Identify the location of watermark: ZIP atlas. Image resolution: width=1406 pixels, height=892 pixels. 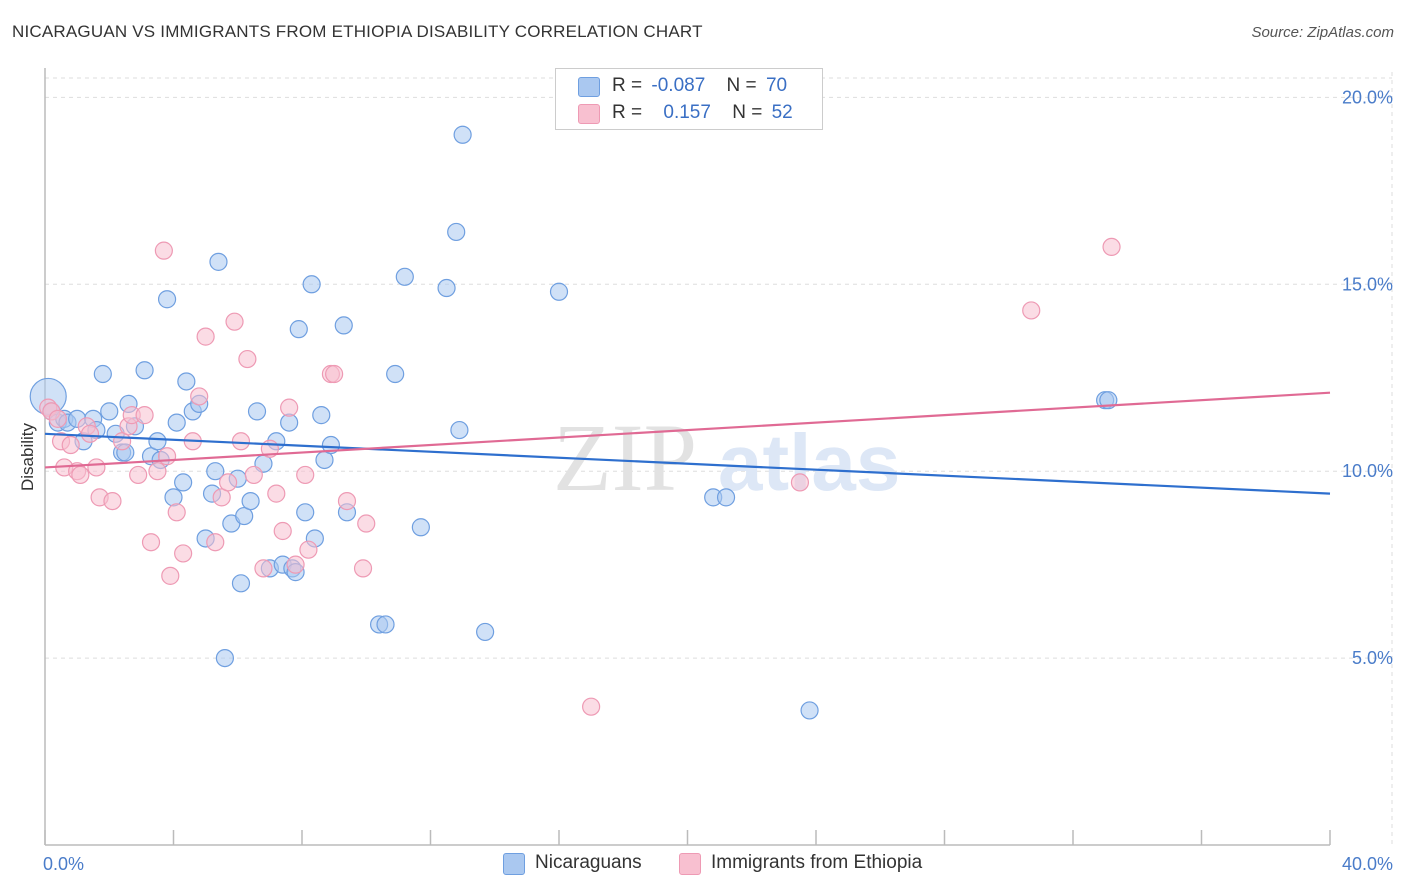
(726, 457).